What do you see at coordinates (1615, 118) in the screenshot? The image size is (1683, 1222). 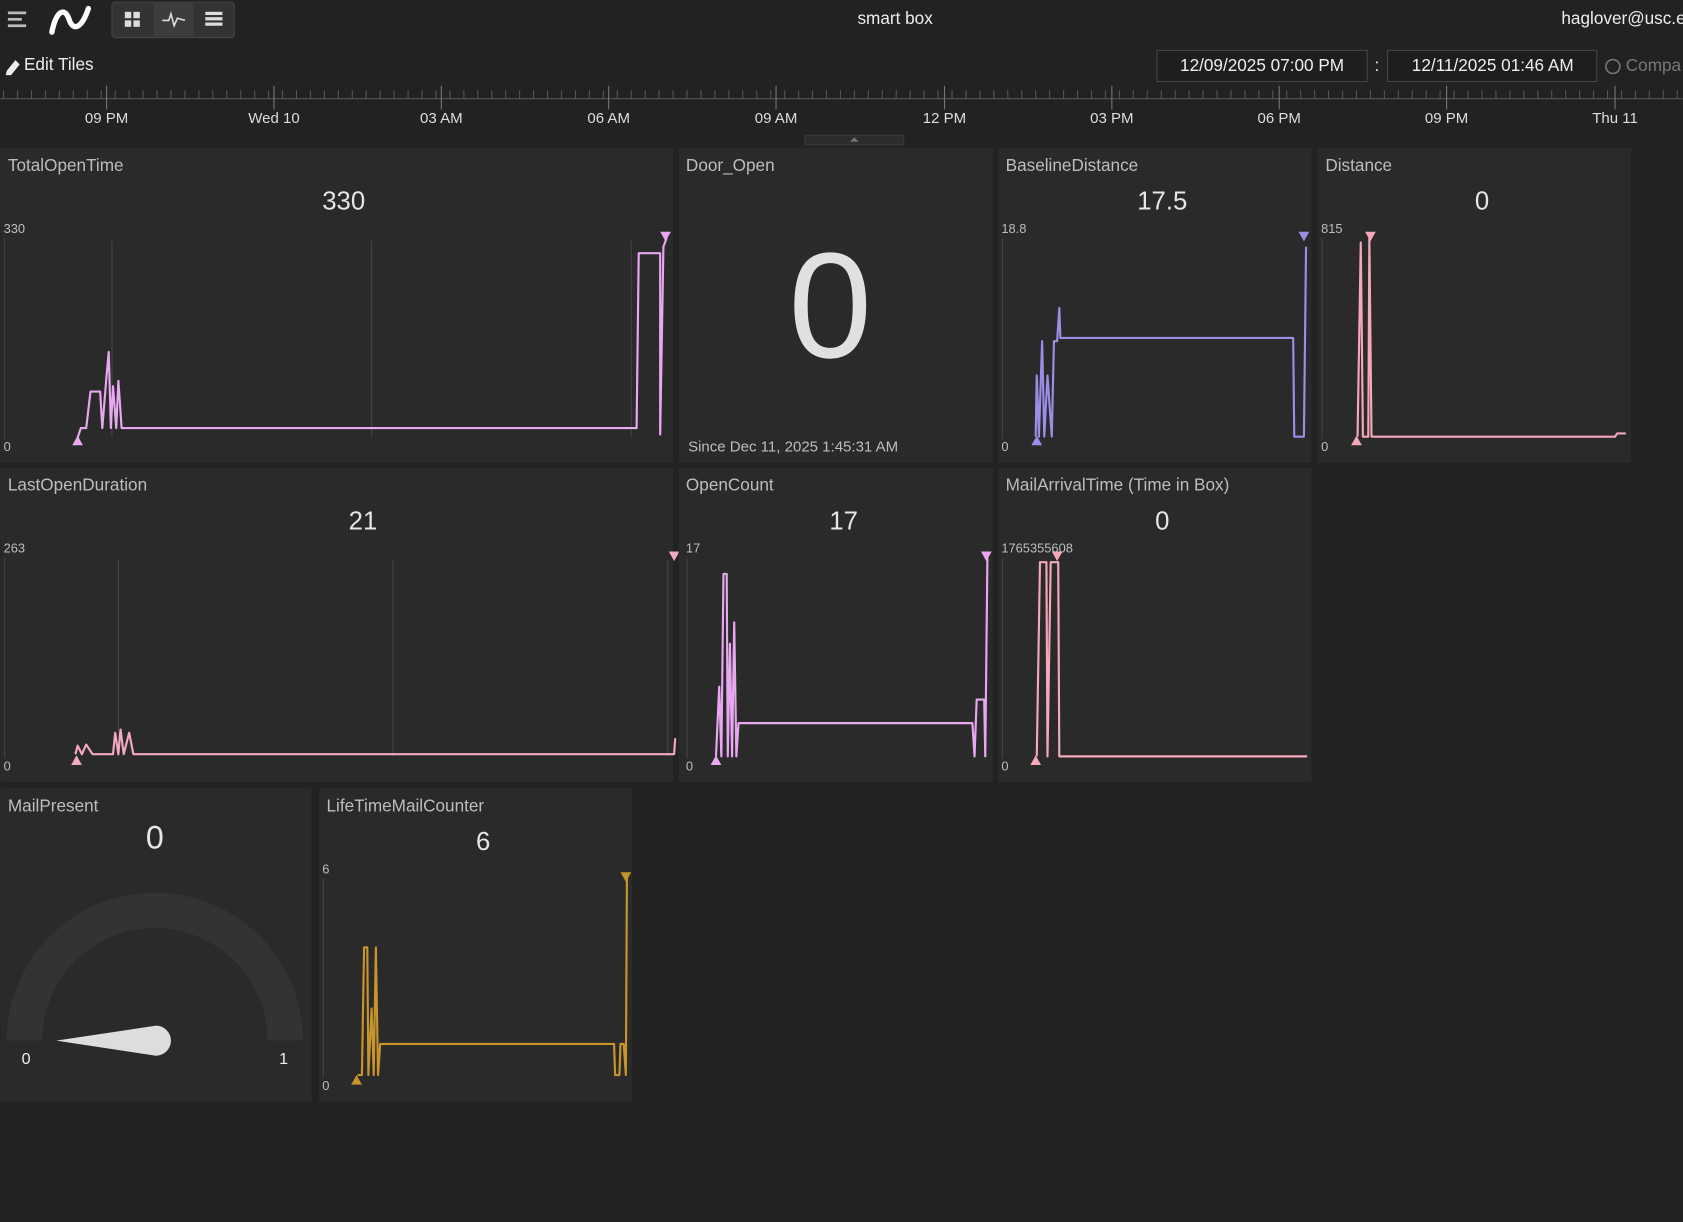 I see `timeline-label: Thu 11` at bounding box center [1615, 118].